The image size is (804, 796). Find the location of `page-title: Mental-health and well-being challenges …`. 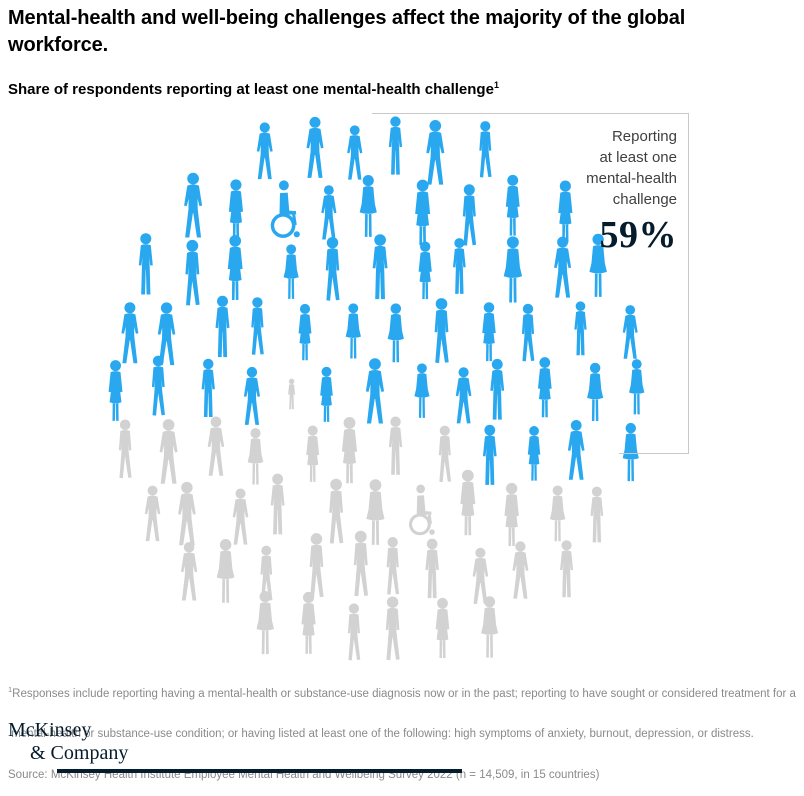

page-title: Mental-health and well-being challenges … is located at coordinates (406, 32).